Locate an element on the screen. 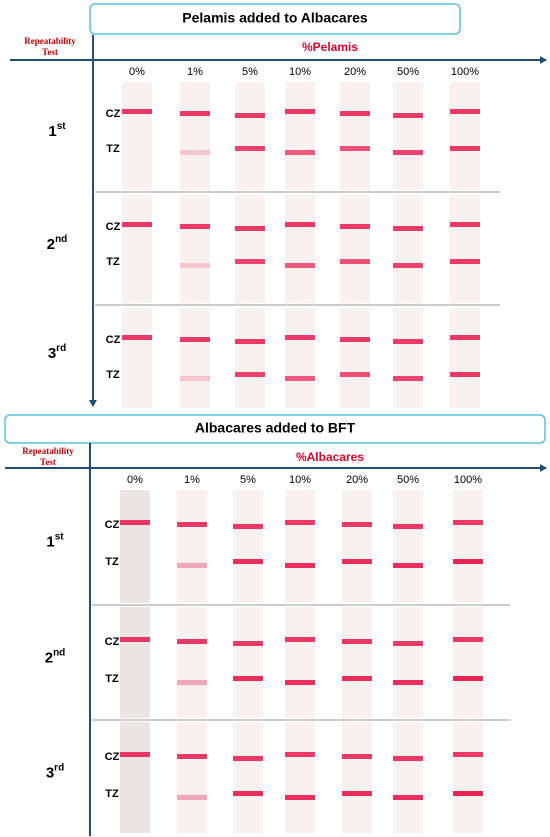 The image size is (550, 837). corner-label: Test is located at coordinates (48, 462).